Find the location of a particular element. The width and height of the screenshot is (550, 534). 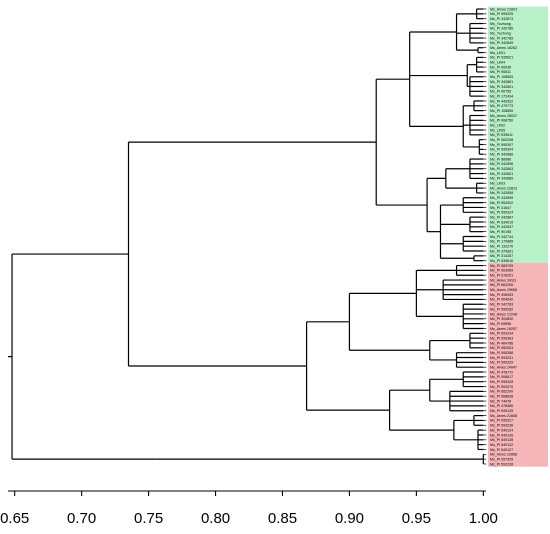

leaf-label: Ms_Ames 24047 is located at coordinates (503, 367).